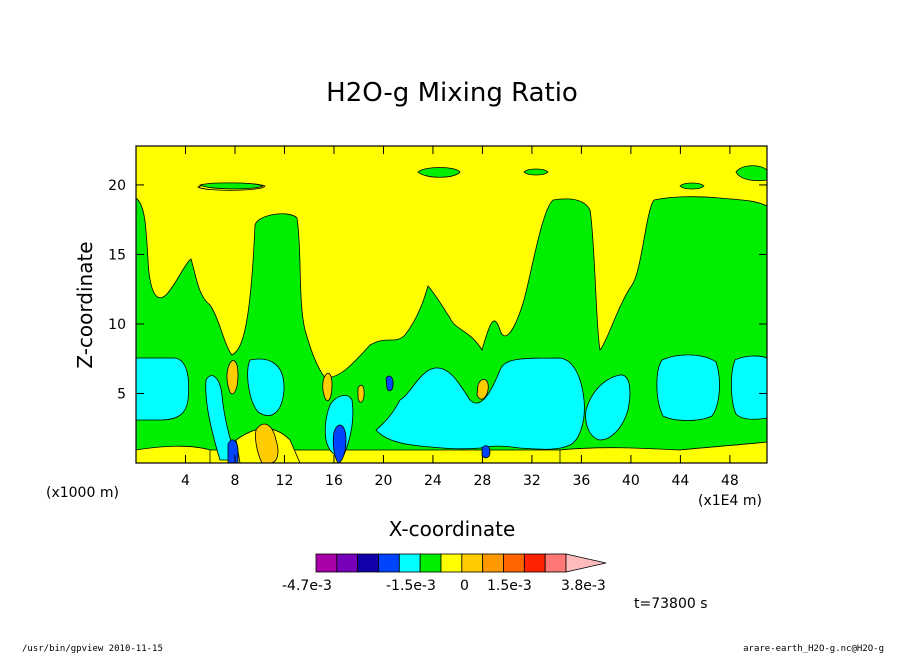 This screenshot has width=904, height=654. I want to click on colorbar-label: -1.5e-3, so click(411, 586).